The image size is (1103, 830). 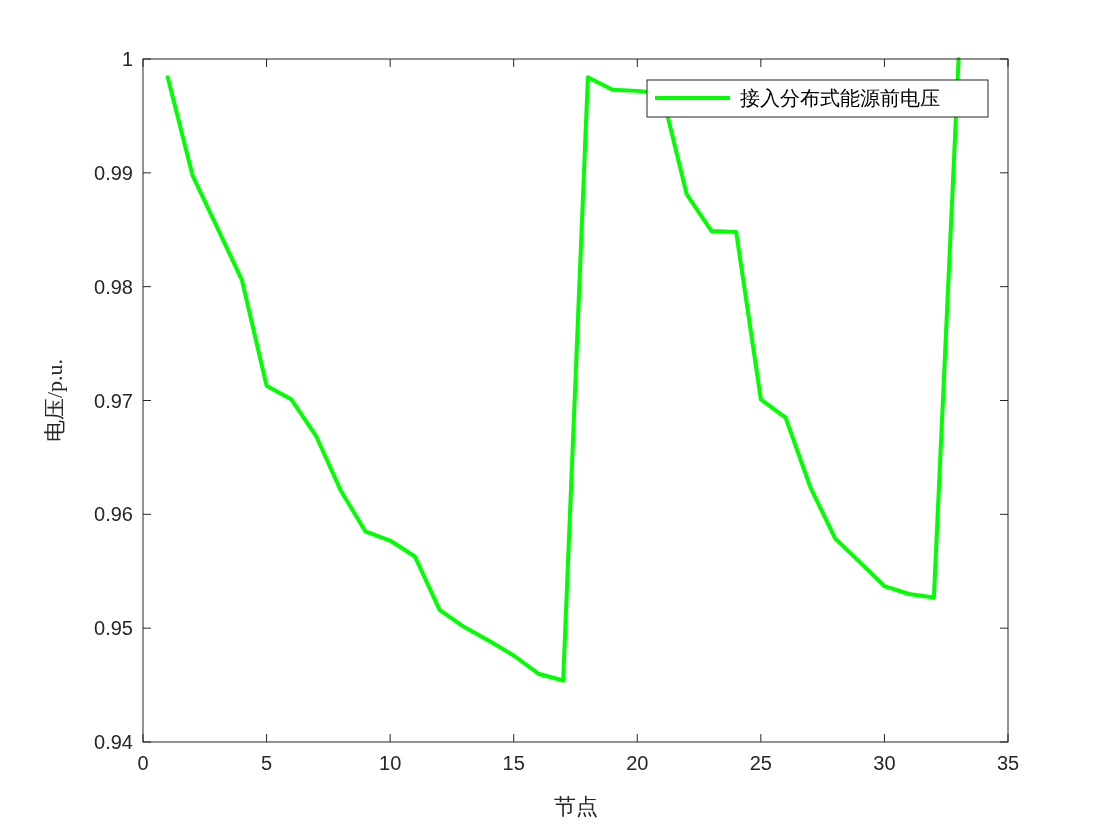 I want to click on x-tick-label: 35, so click(x=1008, y=763).